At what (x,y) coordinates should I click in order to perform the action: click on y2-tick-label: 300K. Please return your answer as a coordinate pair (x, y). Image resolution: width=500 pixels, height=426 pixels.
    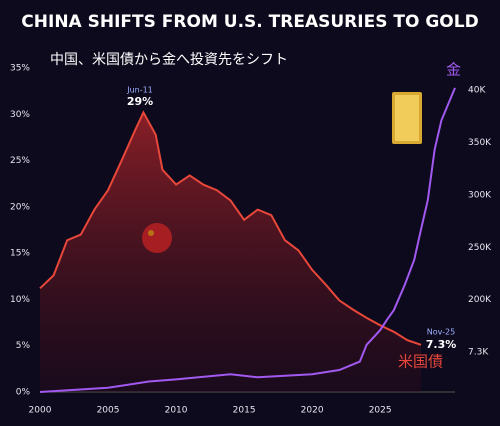
    Looking at the image, I should click on (480, 195).